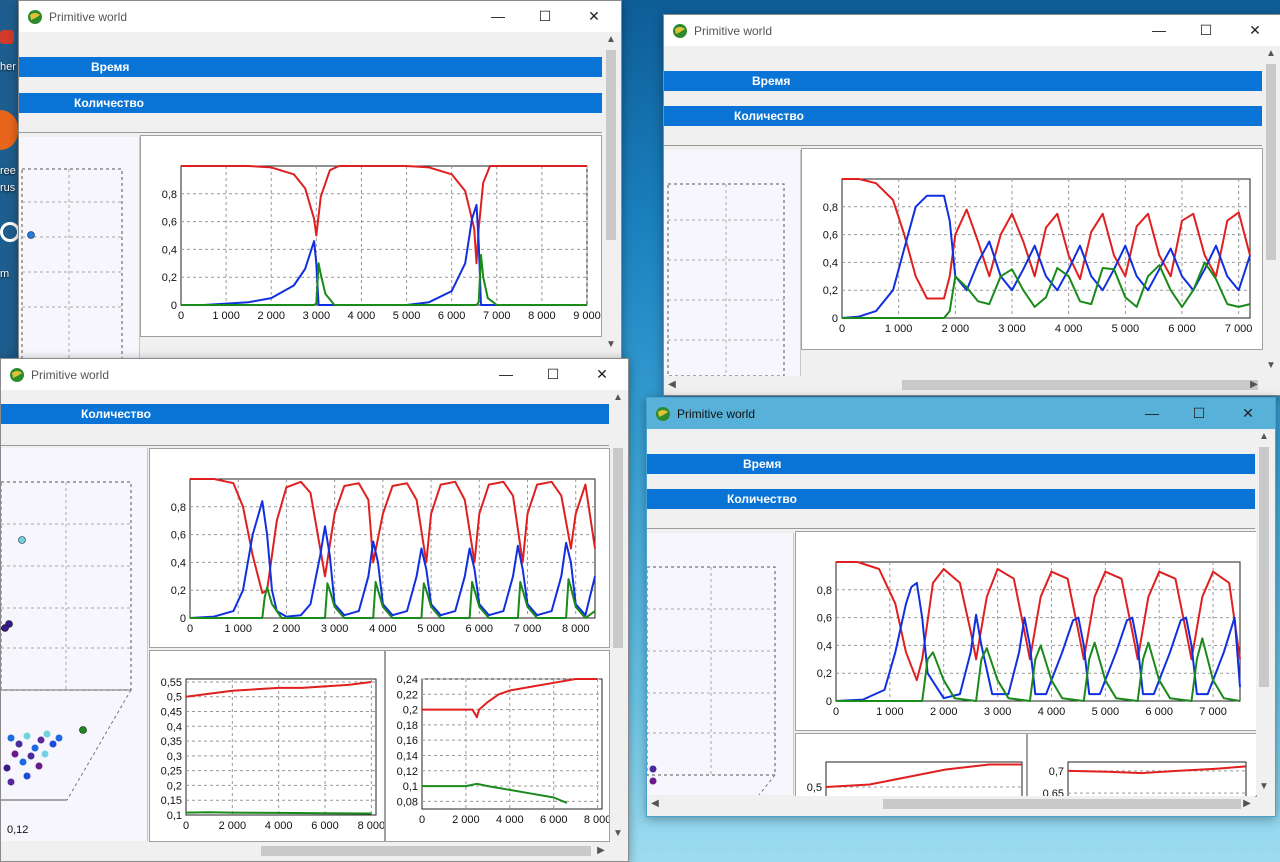 The image size is (1280, 862). What do you see at coordinates (8, 171) in the screenshot?
I see `desktop-label: ree` at bounding box center [8, 171].